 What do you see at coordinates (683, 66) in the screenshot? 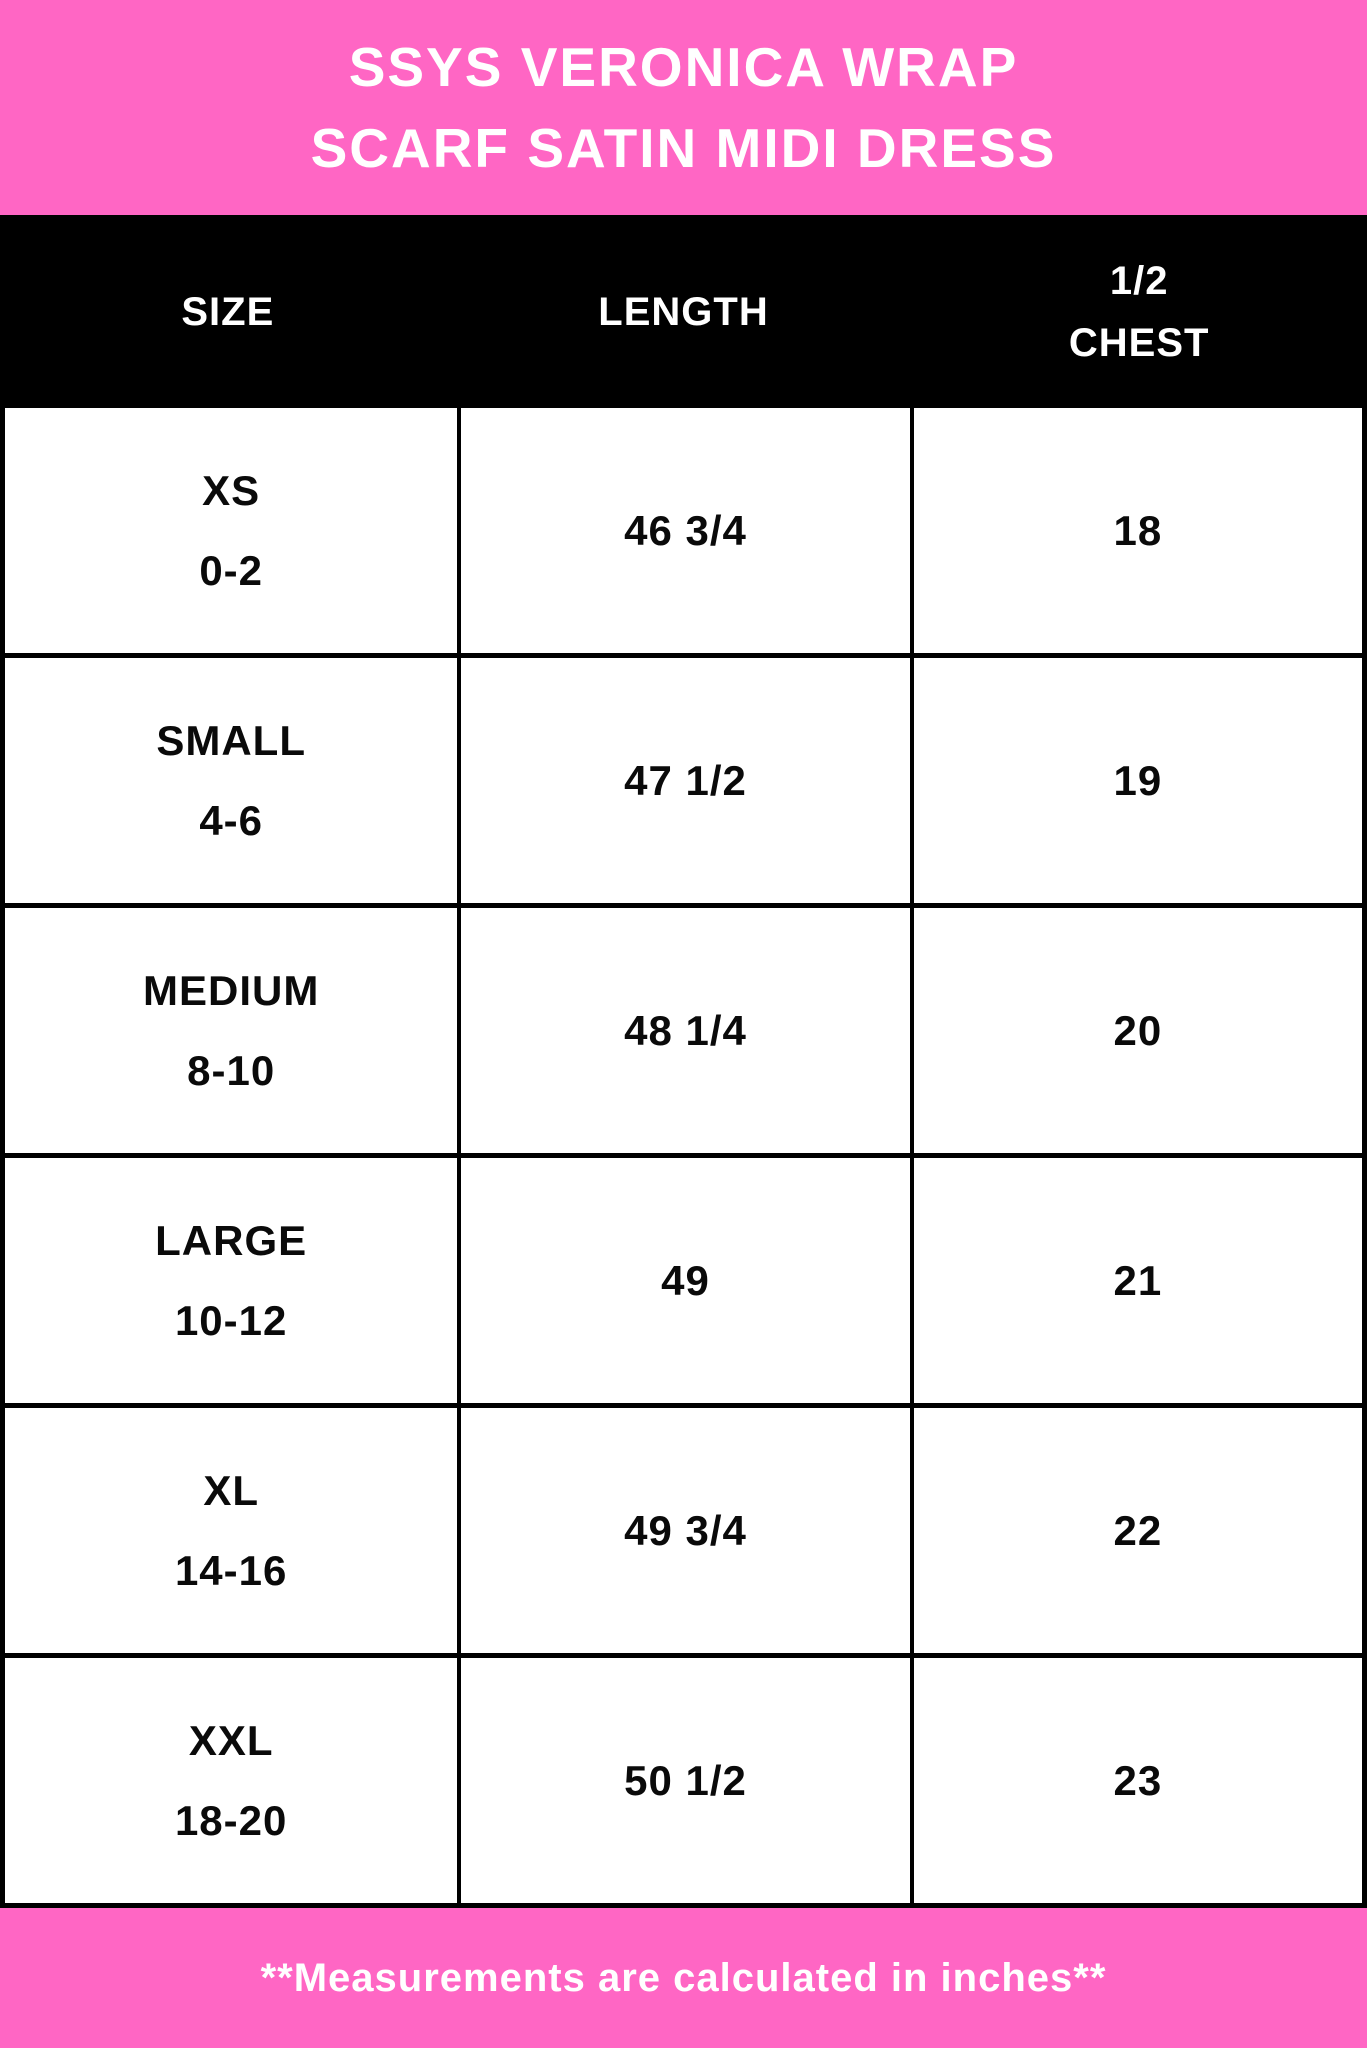
I see `page-title-line1: SSYS VERONICA WRAP` at bounding box center [683, 66].